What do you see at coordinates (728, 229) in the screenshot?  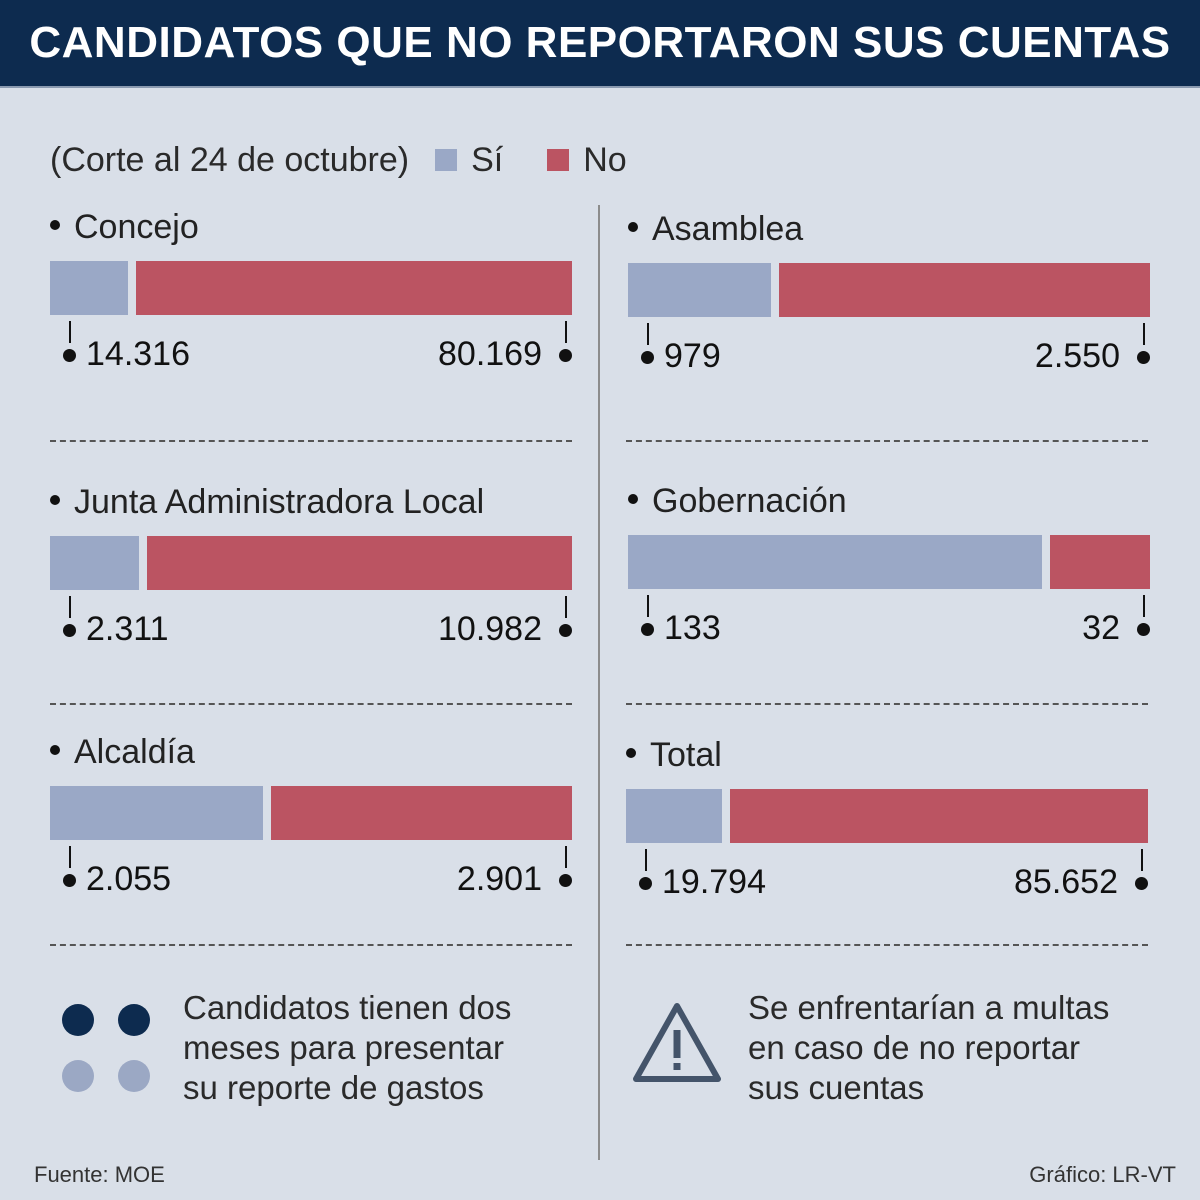 I see `category-text: Asamblea` at bounding box center [728, 229].